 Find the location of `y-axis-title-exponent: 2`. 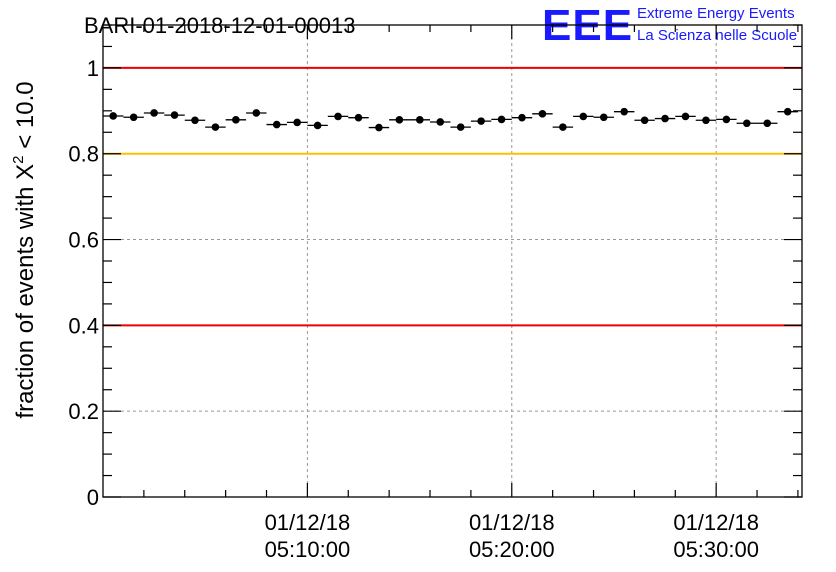

y-axis-title-exponent: 2 is located at coordinates (18, 159).